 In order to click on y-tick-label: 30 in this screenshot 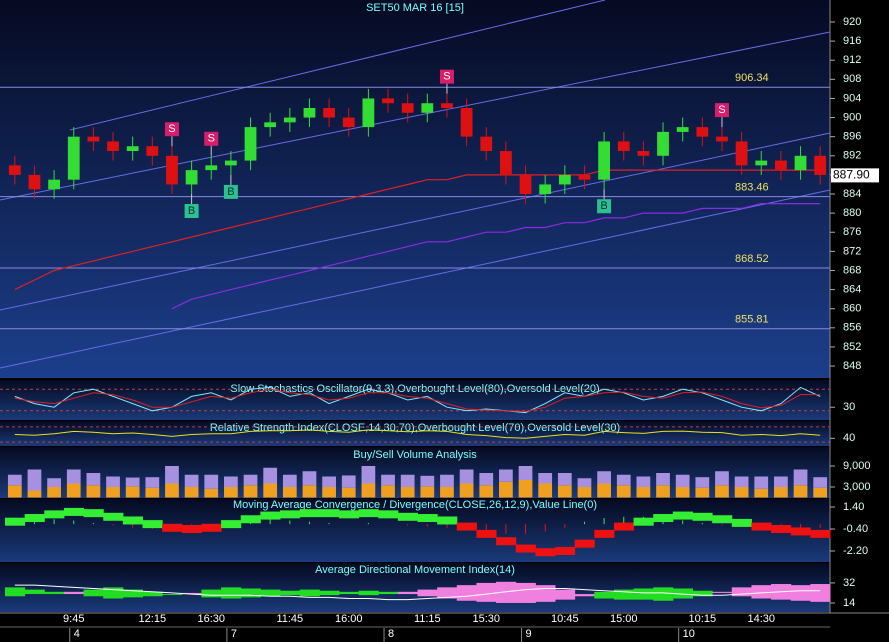, I will do `click(849, 407)`.